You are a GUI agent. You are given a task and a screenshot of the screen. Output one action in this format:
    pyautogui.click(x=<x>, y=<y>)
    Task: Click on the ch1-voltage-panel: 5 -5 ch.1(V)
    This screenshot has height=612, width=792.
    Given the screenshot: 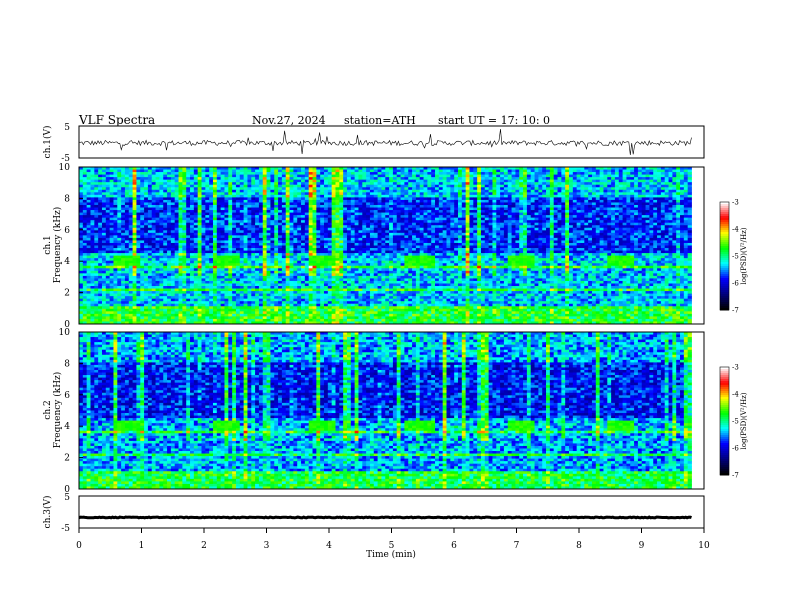 What is the action you would take?
    pyautogui.click(x=373, y=143)
    